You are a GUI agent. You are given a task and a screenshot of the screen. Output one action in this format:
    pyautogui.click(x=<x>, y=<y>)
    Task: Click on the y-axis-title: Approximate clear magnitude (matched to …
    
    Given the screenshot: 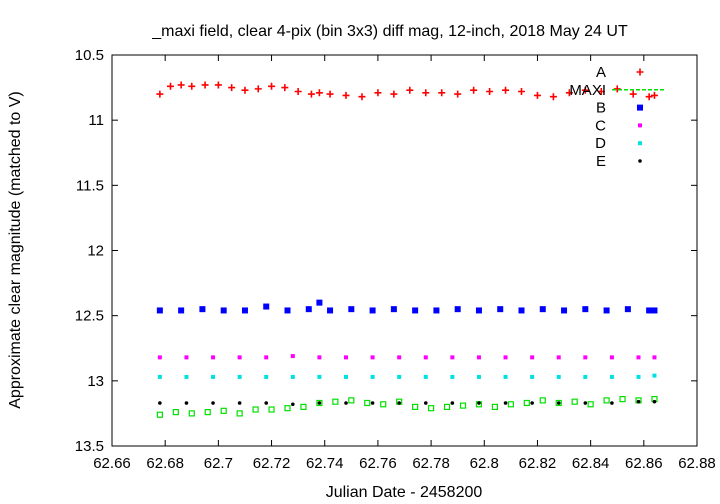 What is the action you would take?
    pyautogui.click(x=15, y=249)
    